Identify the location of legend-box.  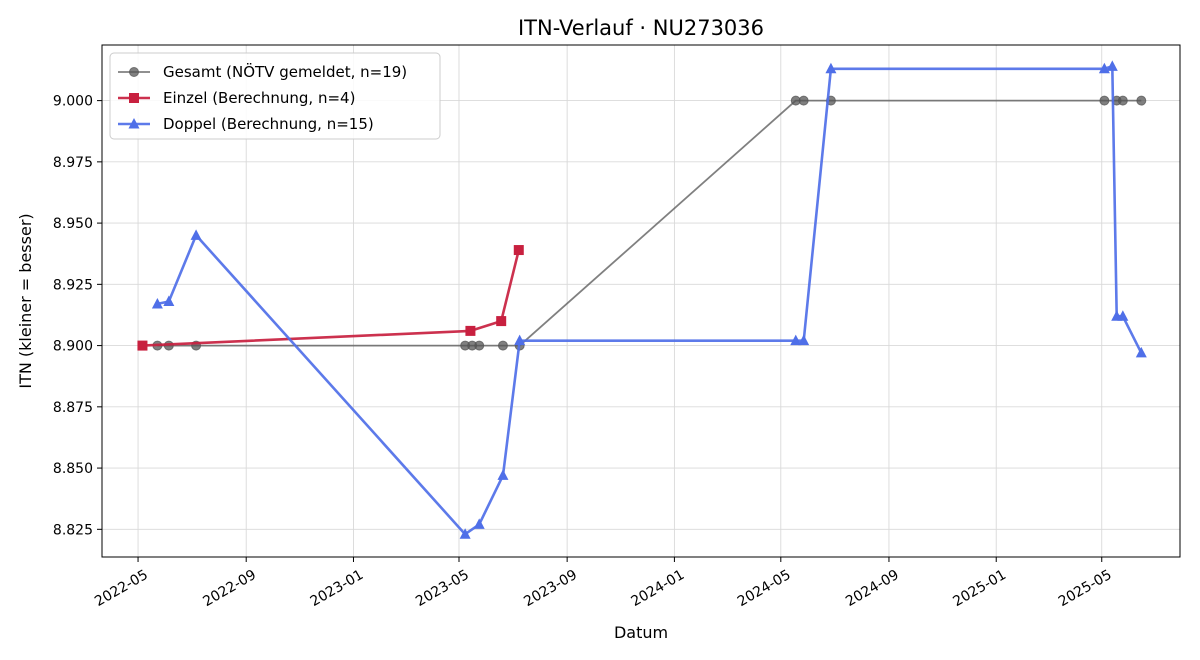
(275, 96).